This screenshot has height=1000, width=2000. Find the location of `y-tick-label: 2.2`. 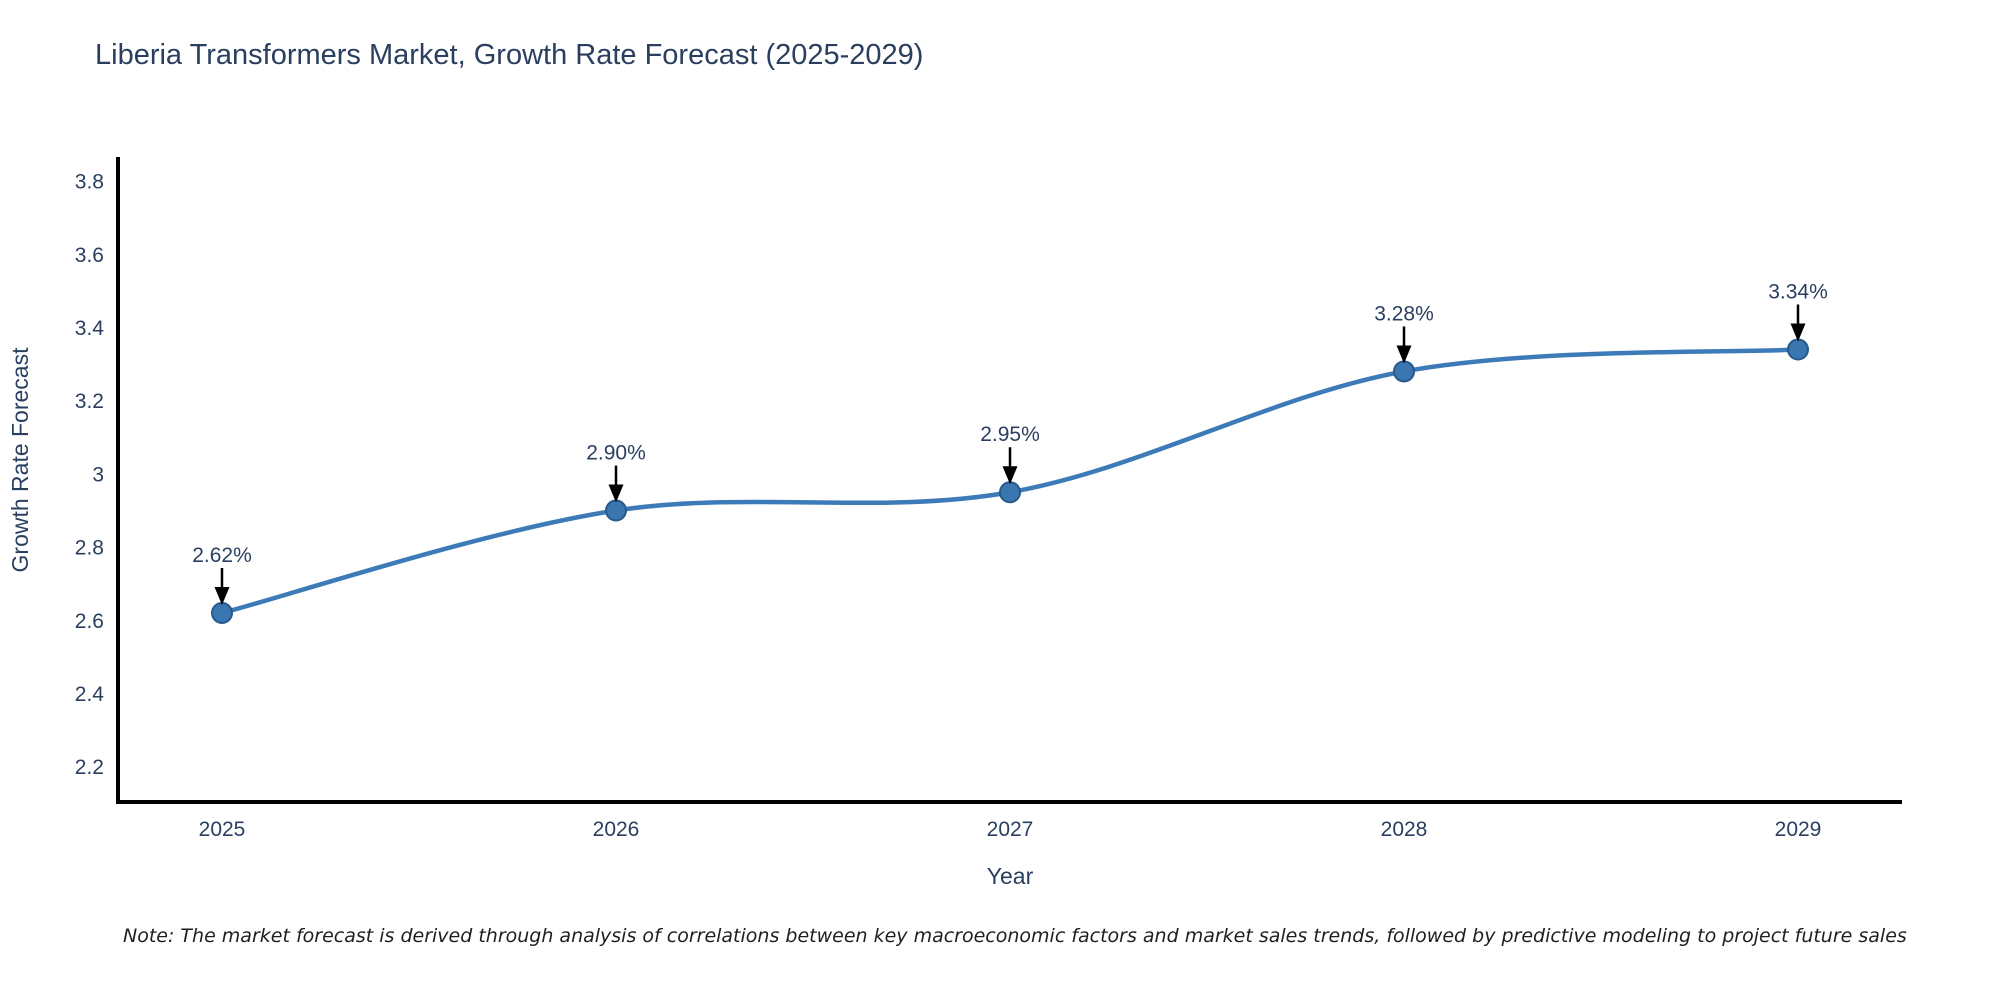

y-tick-label: 2.2 is located at coordinates (89, 767).